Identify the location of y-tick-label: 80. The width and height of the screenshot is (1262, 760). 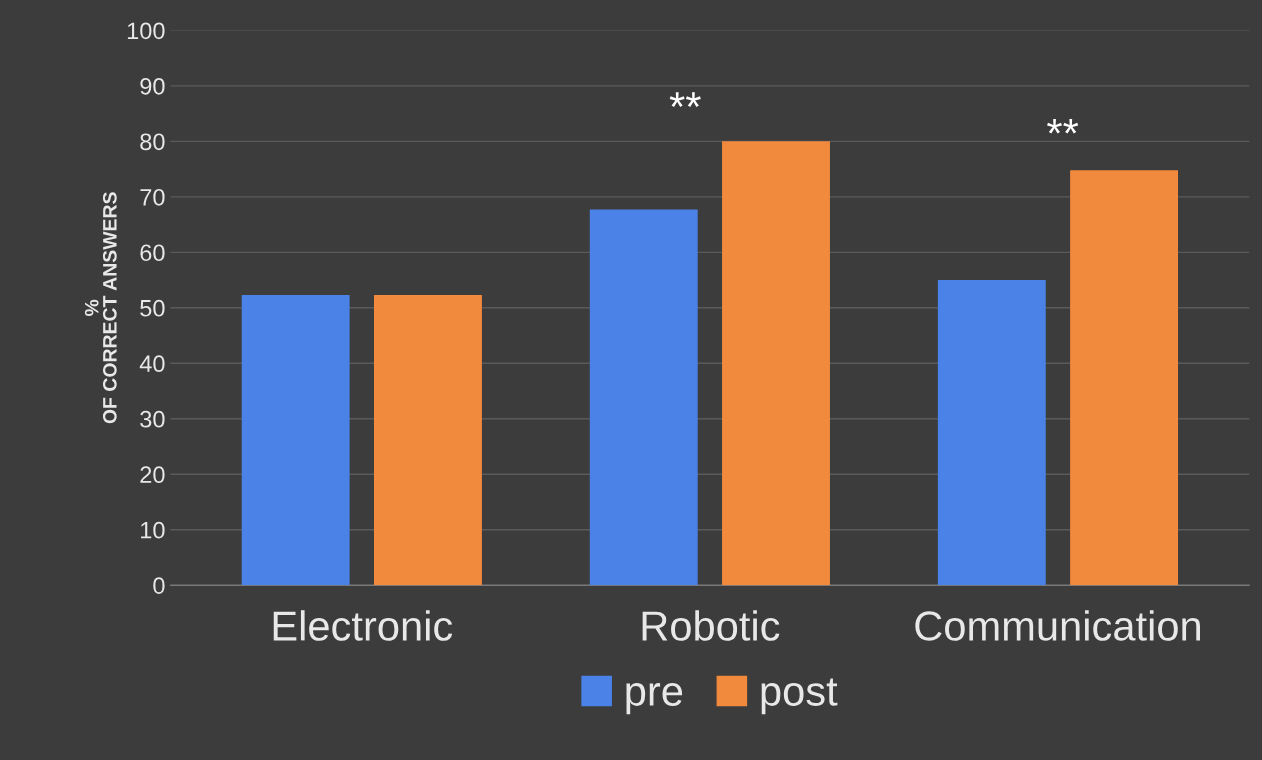
(152, 142).